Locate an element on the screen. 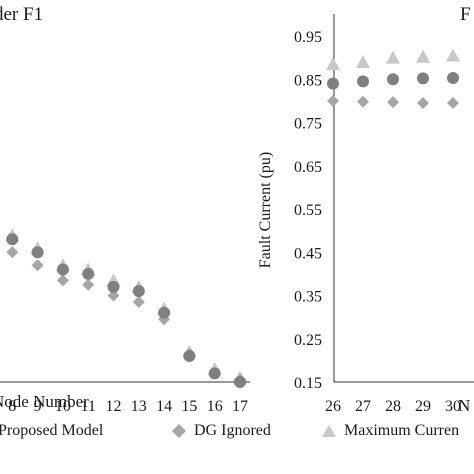 Image resolution: width=474 pixels, height=474 pixels. y-tick-label: 0.55 is located at coordinates (308, 210).